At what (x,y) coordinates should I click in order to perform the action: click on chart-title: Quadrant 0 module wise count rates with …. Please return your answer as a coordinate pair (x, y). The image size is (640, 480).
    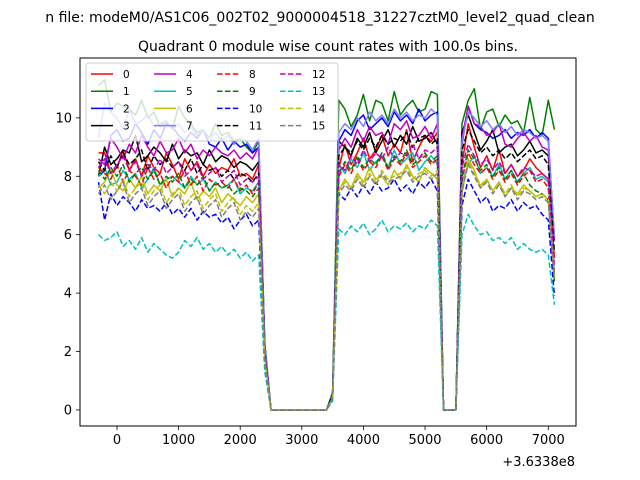
    Looking at the image, I should click on (328, 47).